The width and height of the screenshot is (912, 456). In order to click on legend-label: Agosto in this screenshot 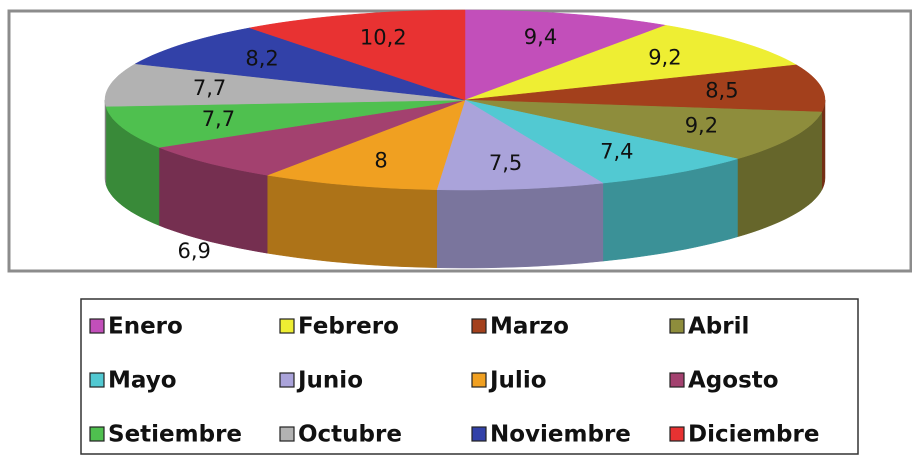, I will do `click(733, 381)`.